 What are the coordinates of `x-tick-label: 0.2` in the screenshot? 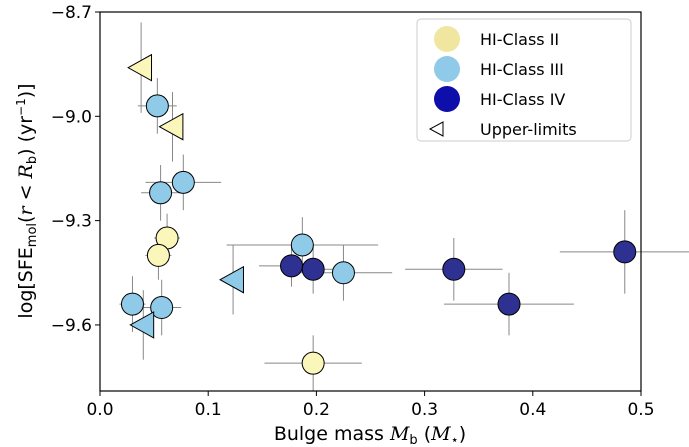 It's located at (316, 410).